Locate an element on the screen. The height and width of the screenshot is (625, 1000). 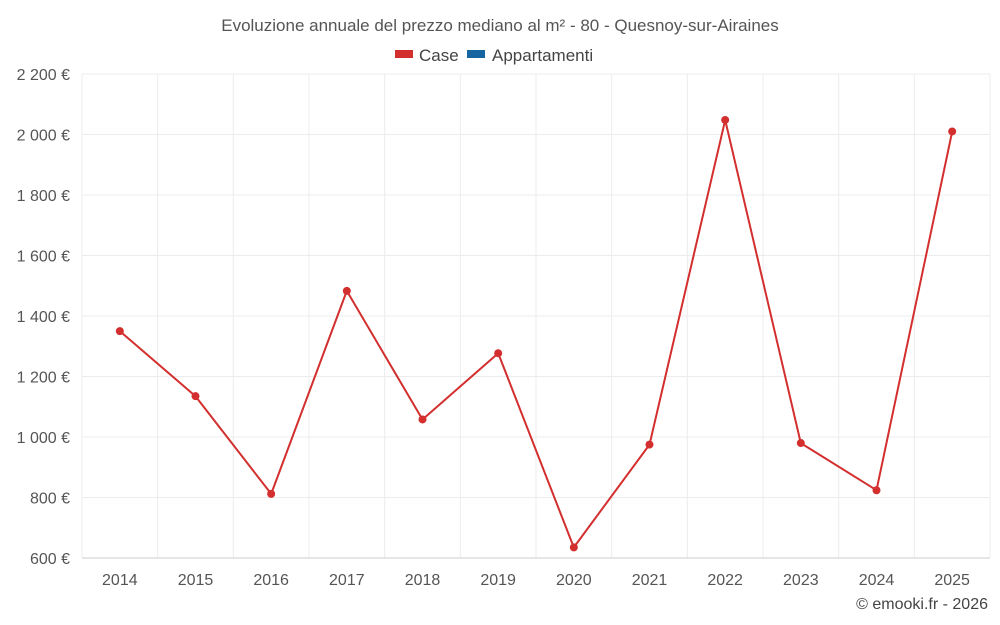
credit-text: © emooki.fr - 2026 is located at coordinates (922, 604).